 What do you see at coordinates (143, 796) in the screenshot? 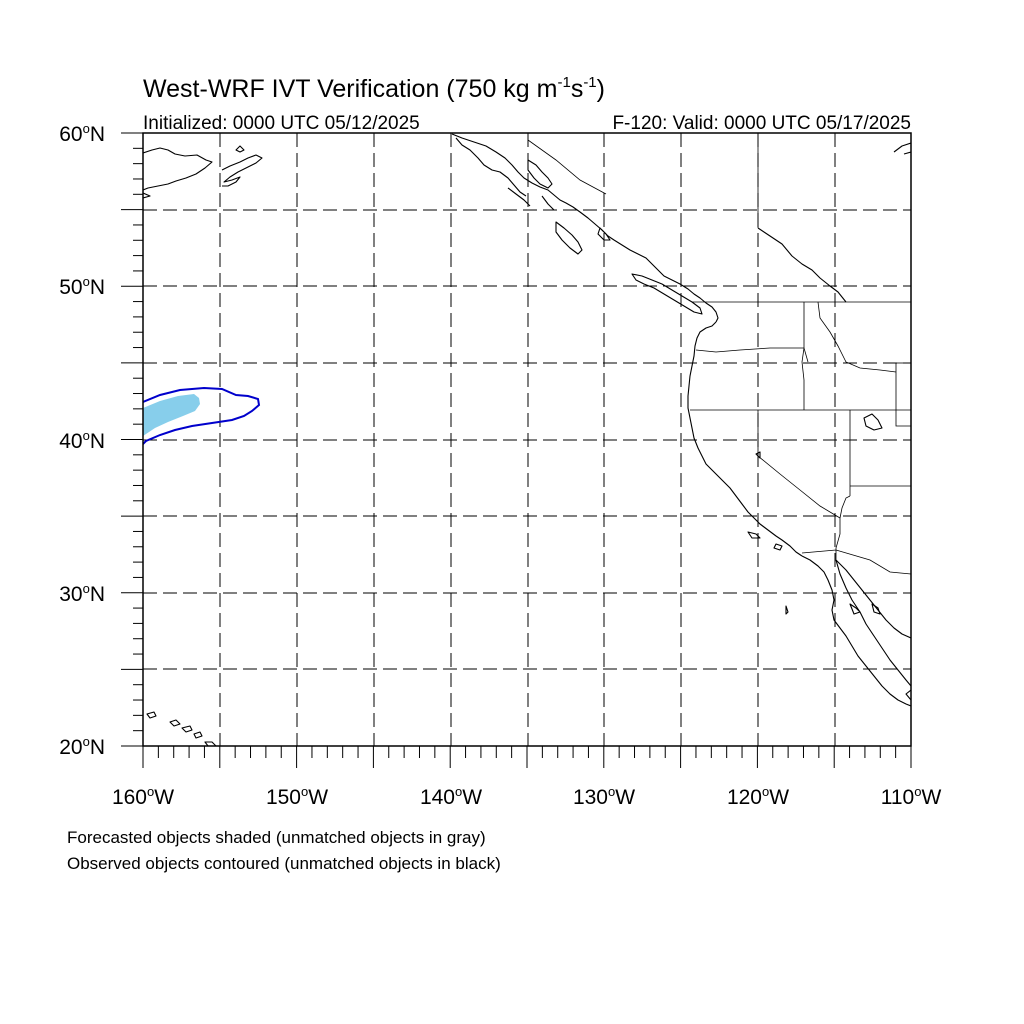
I see `lon-label-160w: 160oW` at bounding box center [143, 796].